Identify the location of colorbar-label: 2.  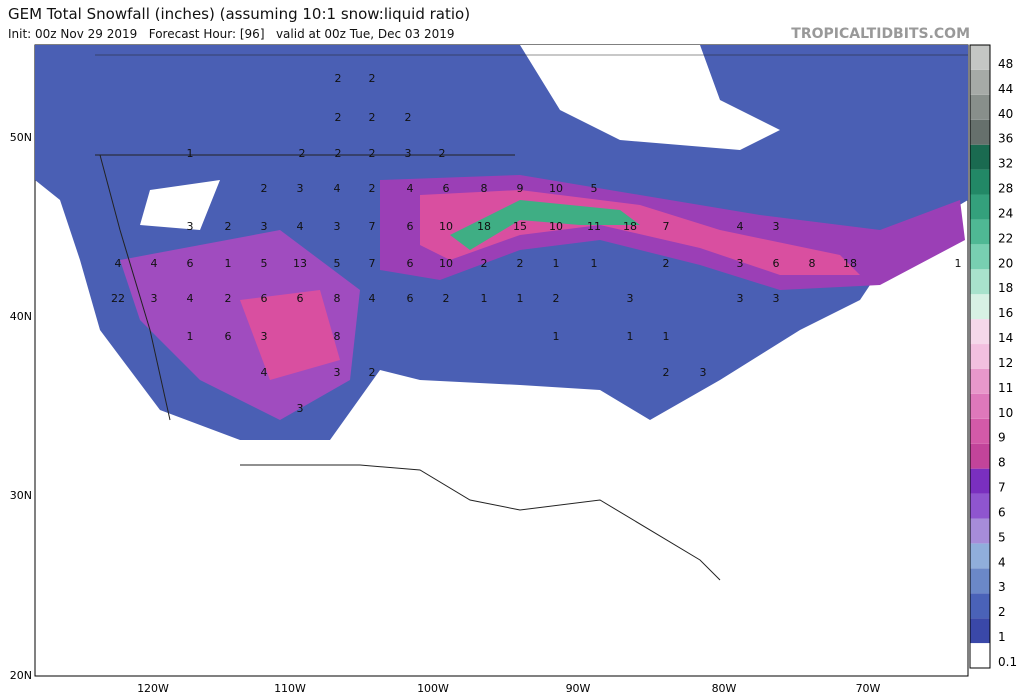
(1002, 612).